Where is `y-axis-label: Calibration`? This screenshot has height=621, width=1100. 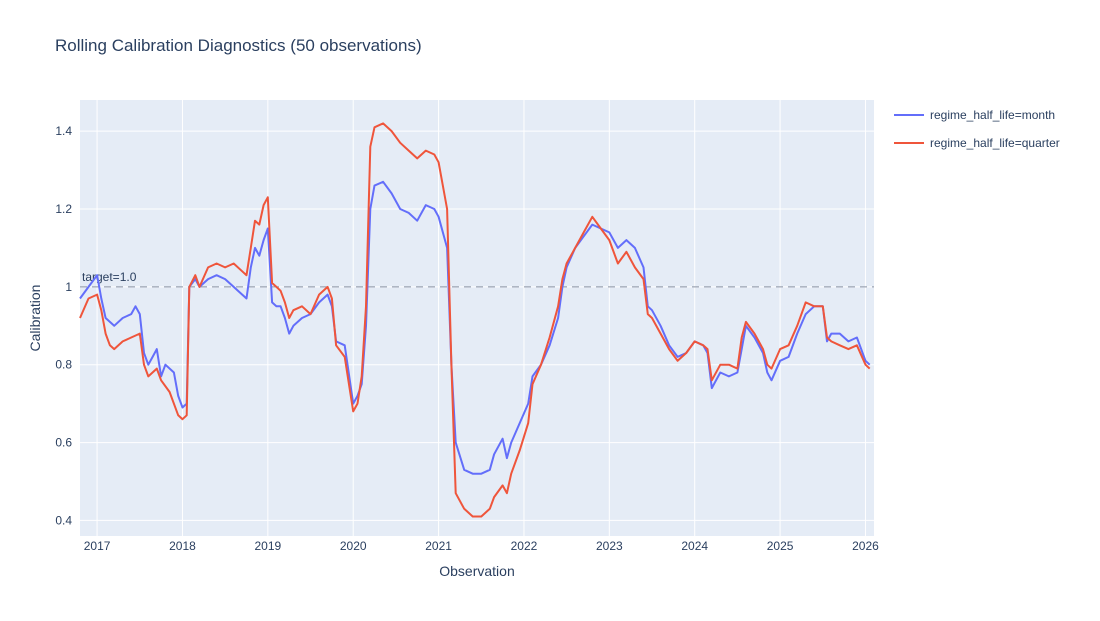
y-axis-label: Calibration is located at coordinates (35, 318).